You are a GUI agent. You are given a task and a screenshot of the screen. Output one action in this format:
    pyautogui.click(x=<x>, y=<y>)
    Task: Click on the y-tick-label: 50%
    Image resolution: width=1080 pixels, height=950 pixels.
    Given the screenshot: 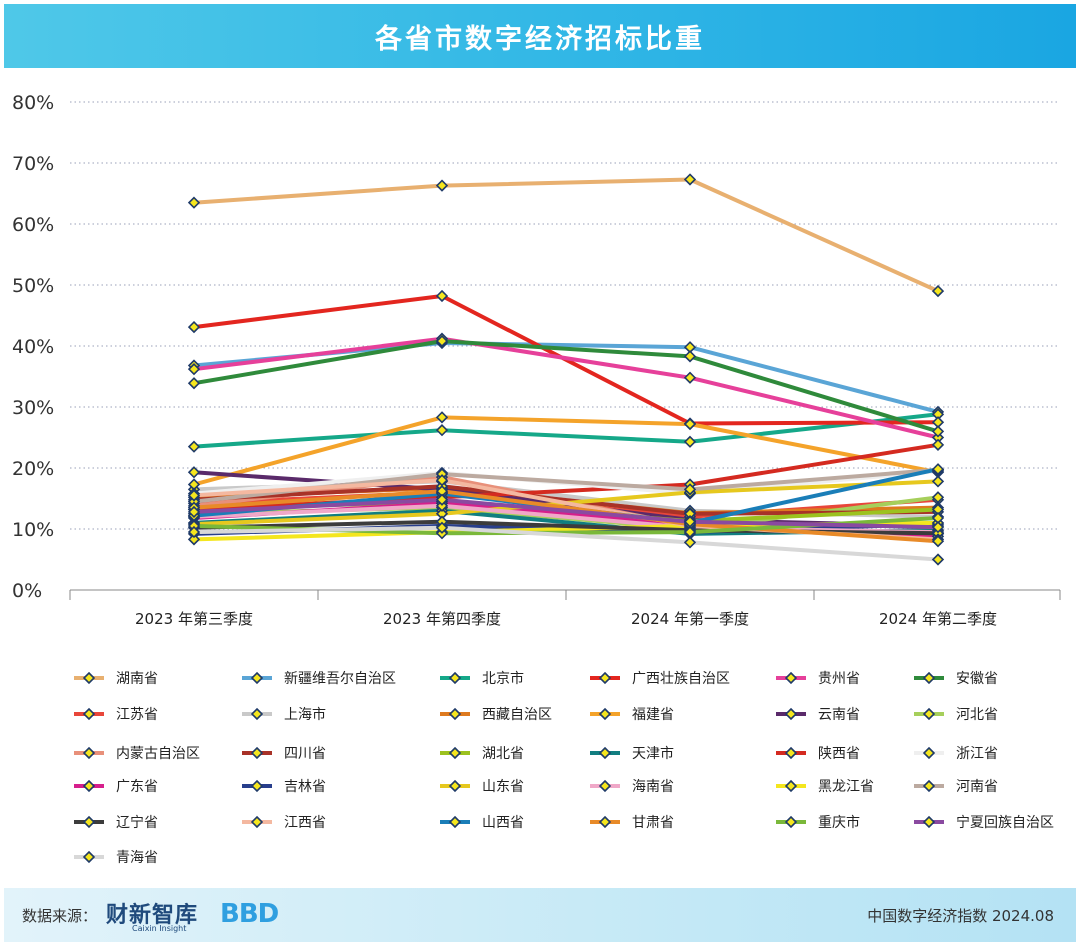 What is the action you would take?
    pyautogui.click(x=33, y=286)
    